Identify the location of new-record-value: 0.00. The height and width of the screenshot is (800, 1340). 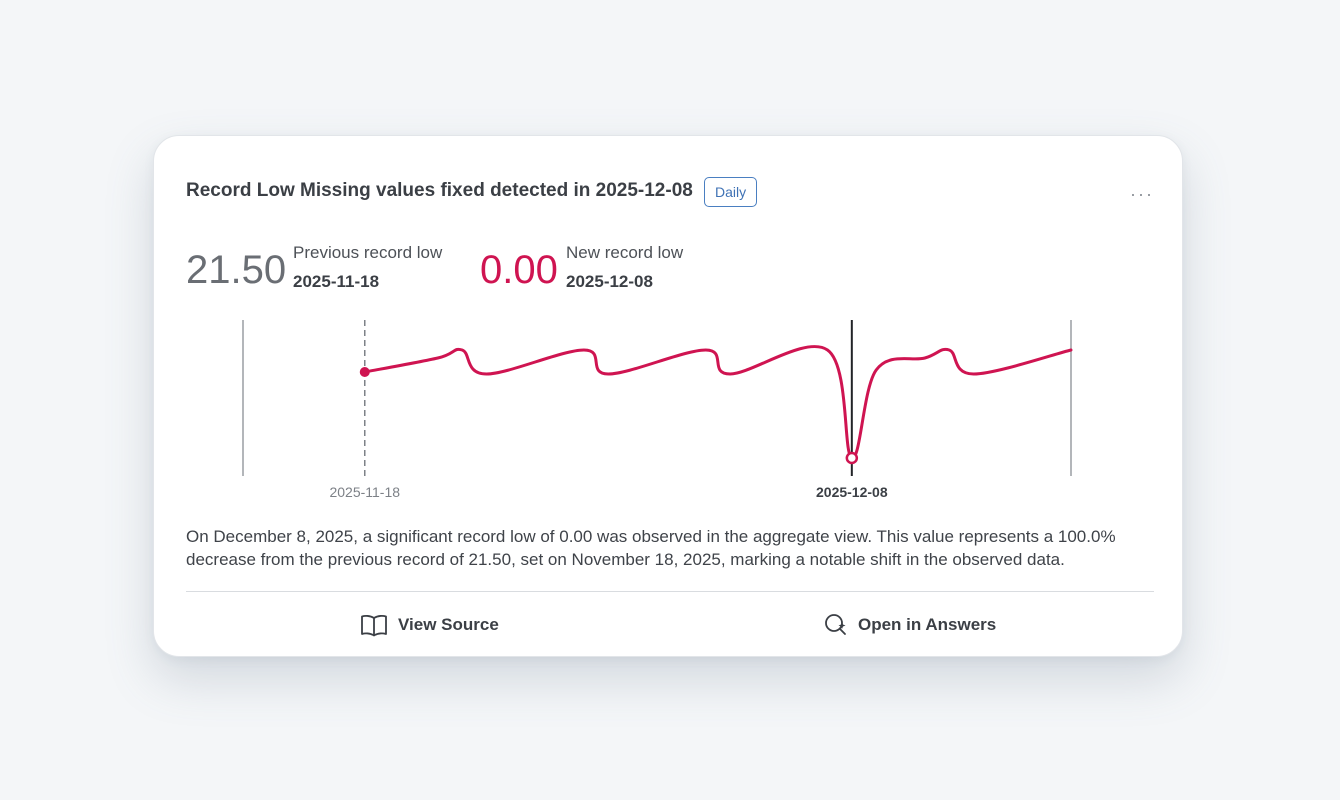
(519, 270).